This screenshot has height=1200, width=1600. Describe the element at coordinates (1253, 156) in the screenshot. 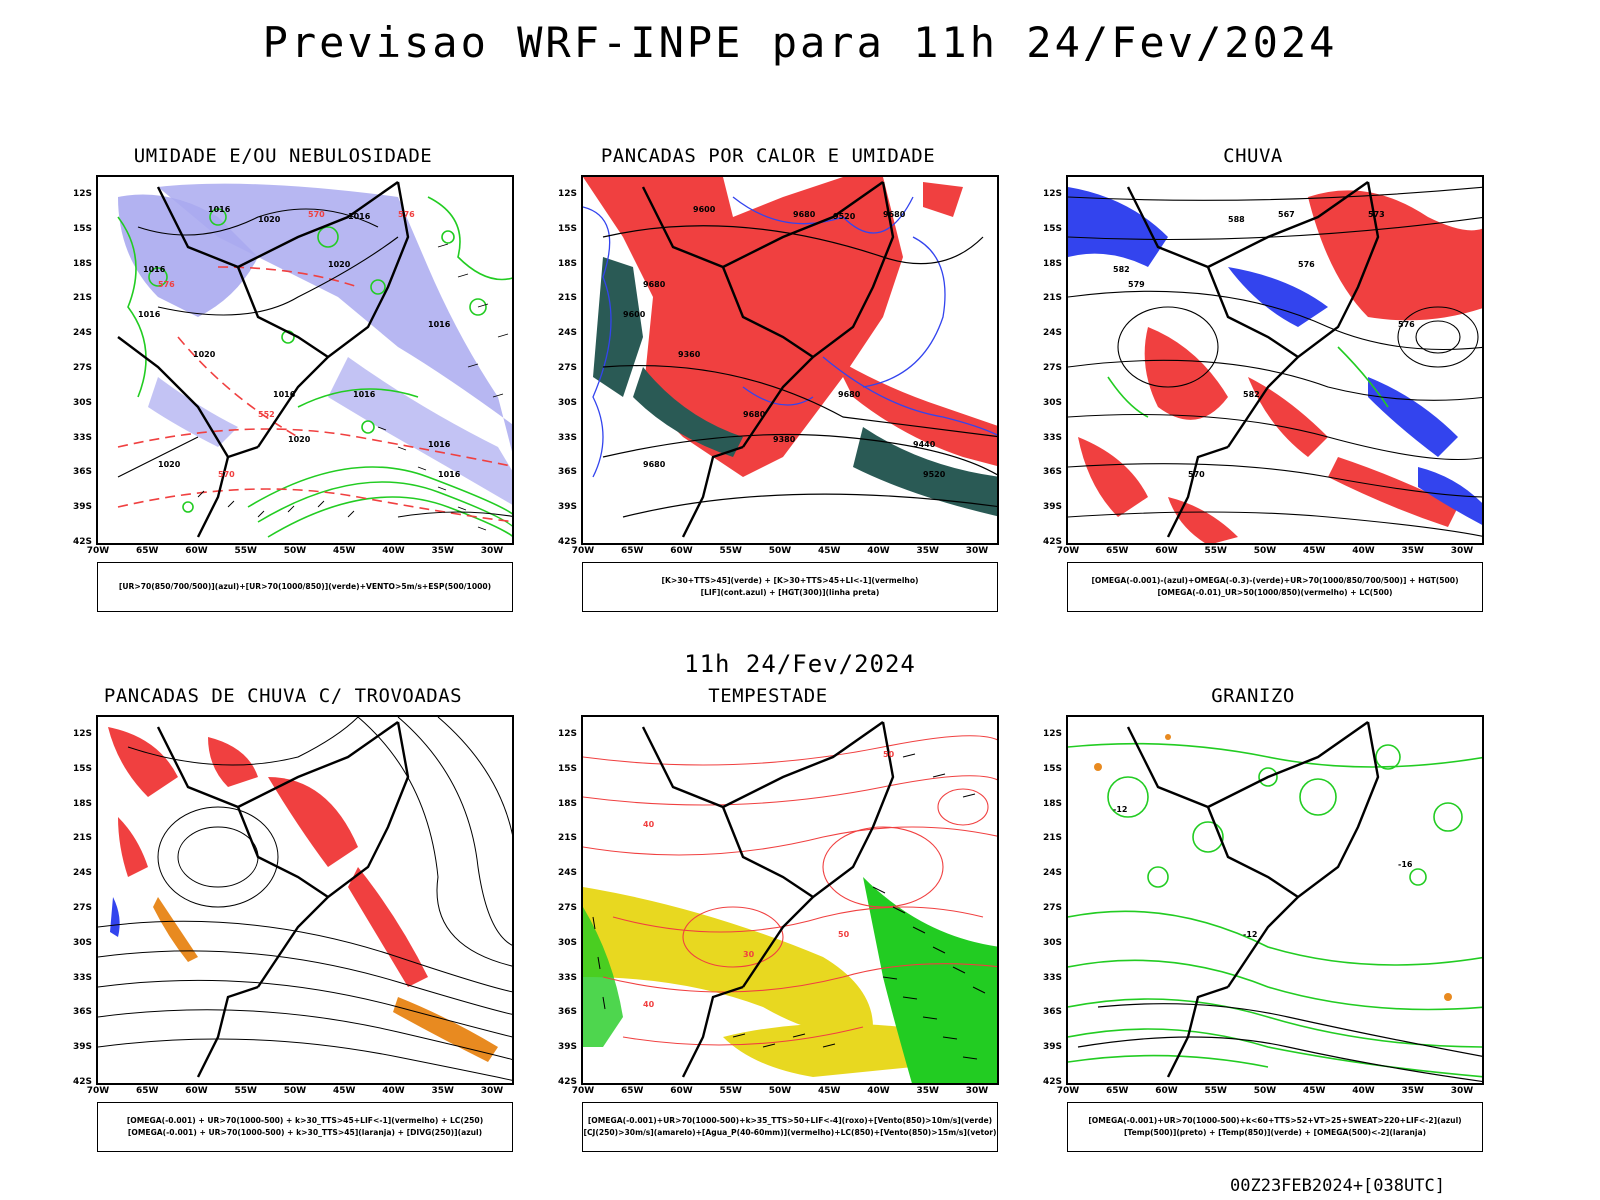

I see `panel-title: CHUVA` at that location.